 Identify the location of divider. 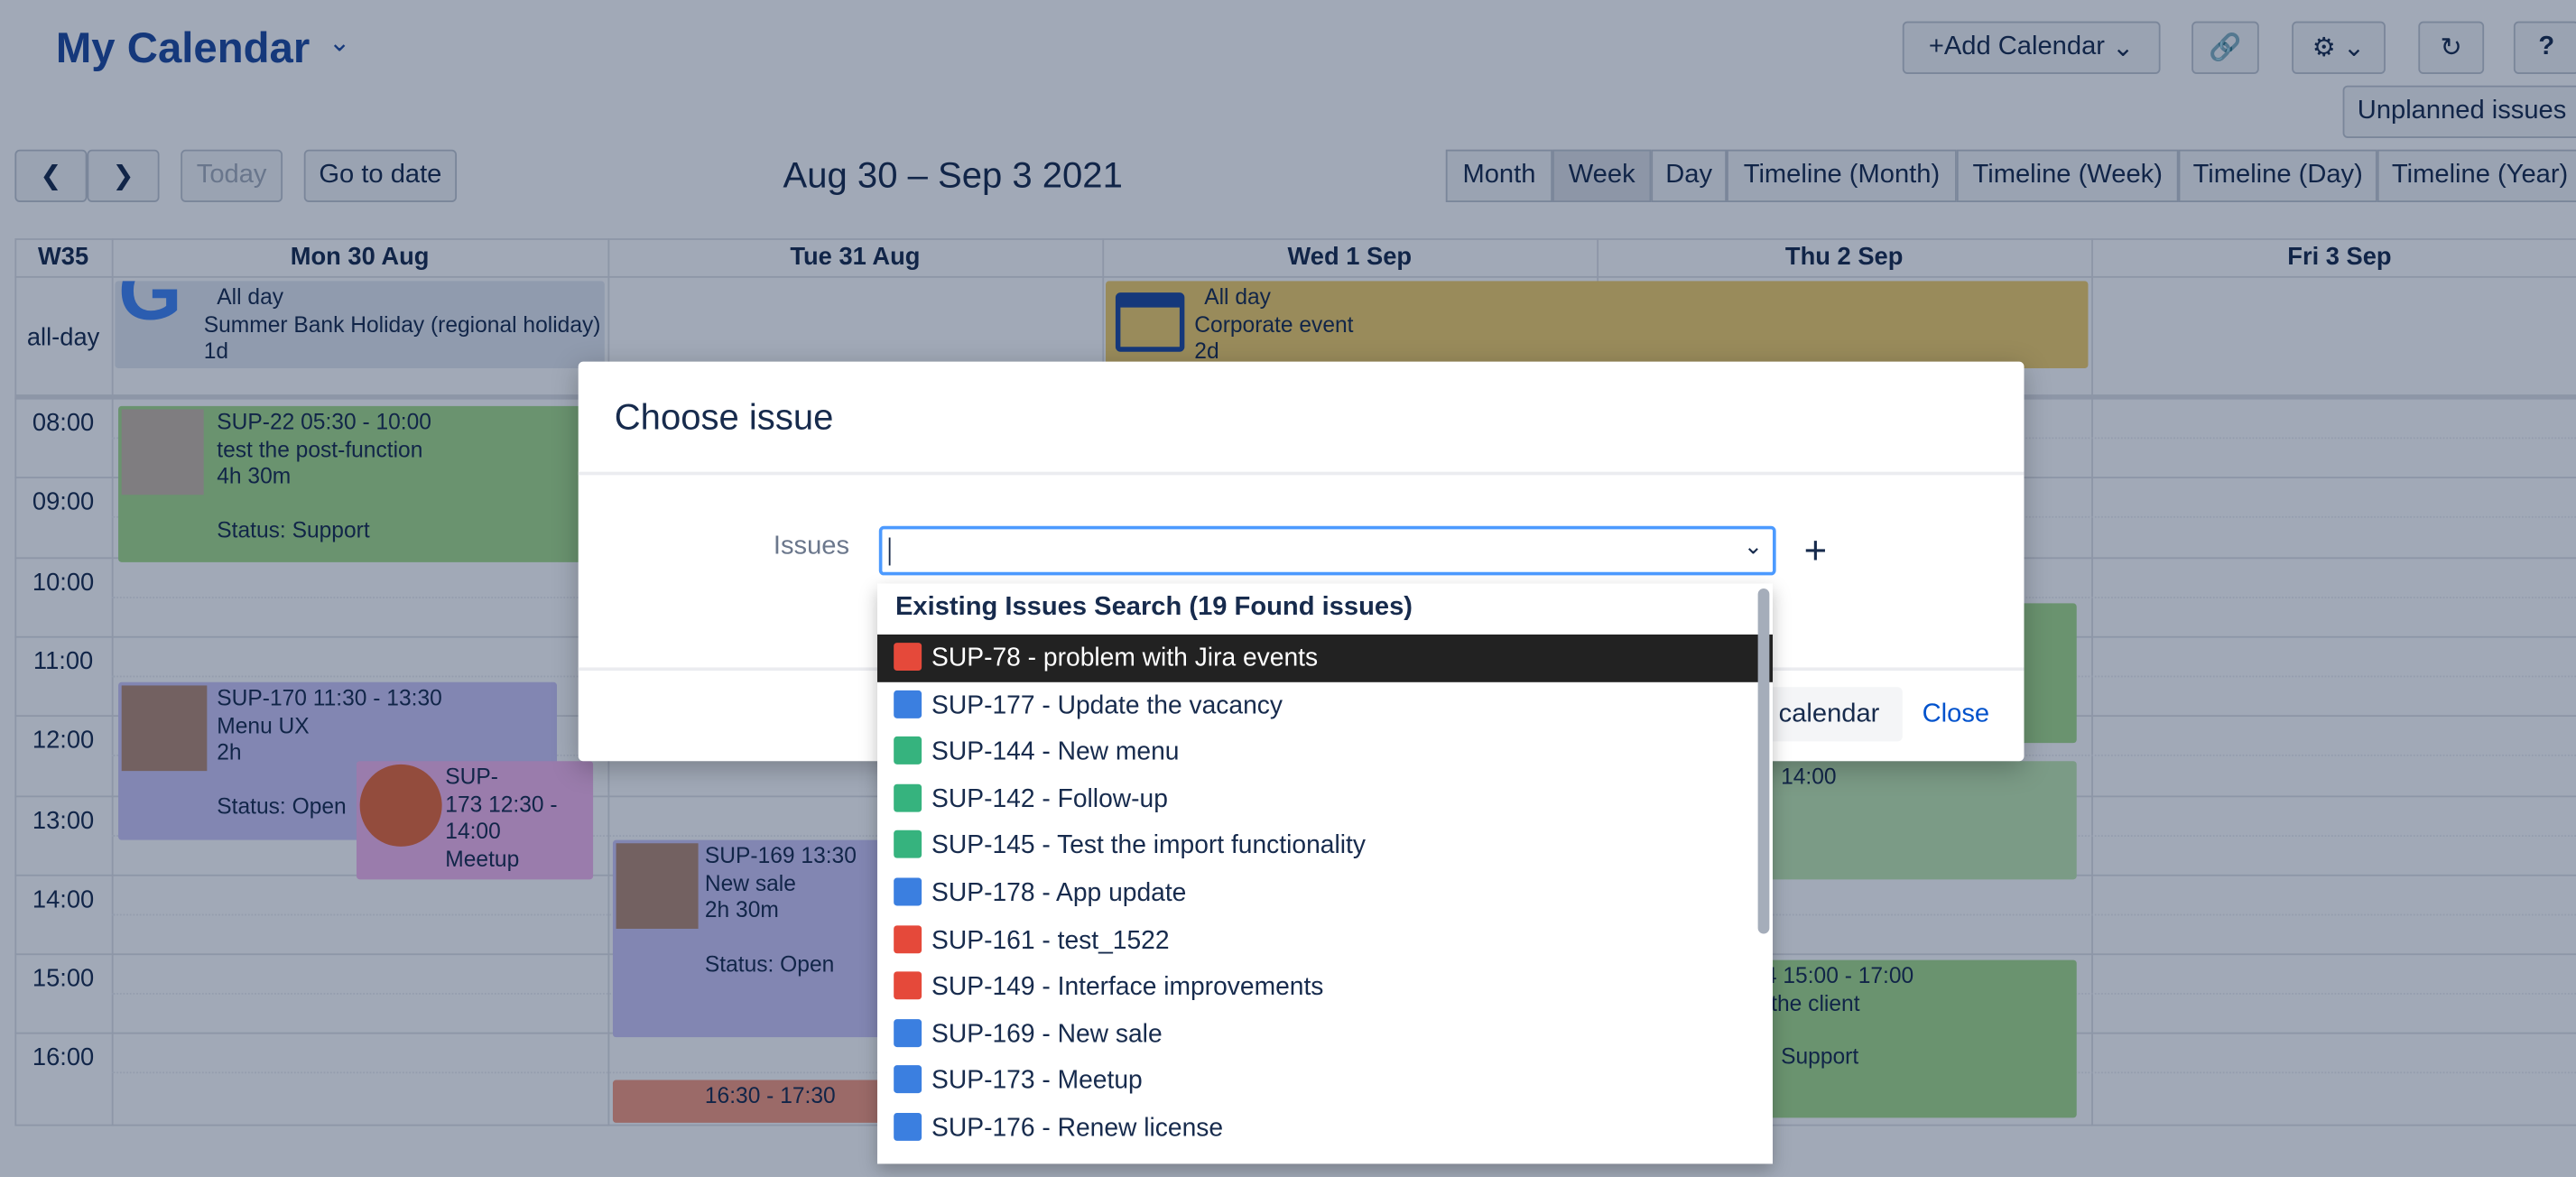
(1301, 473).